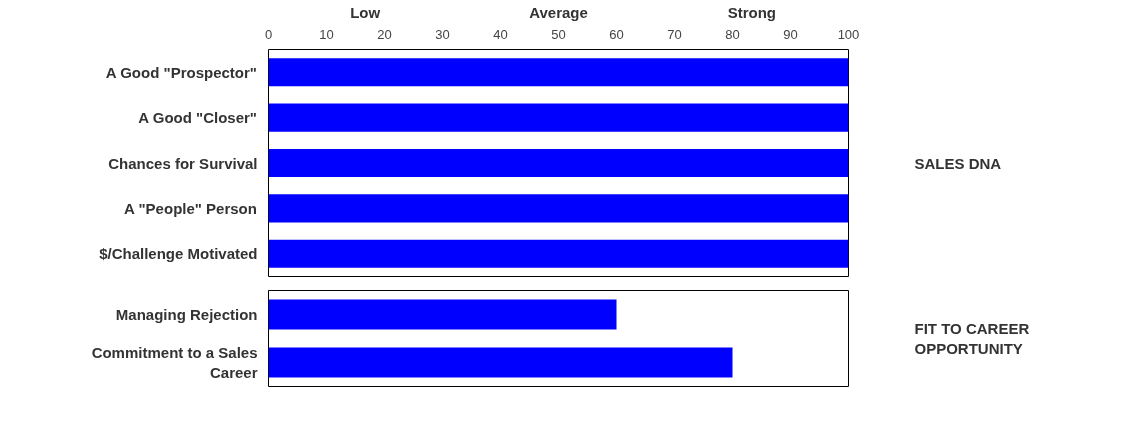  Describe the element at coordinates (751, 12) in the screenshot. I see `text: Strong` at that location.